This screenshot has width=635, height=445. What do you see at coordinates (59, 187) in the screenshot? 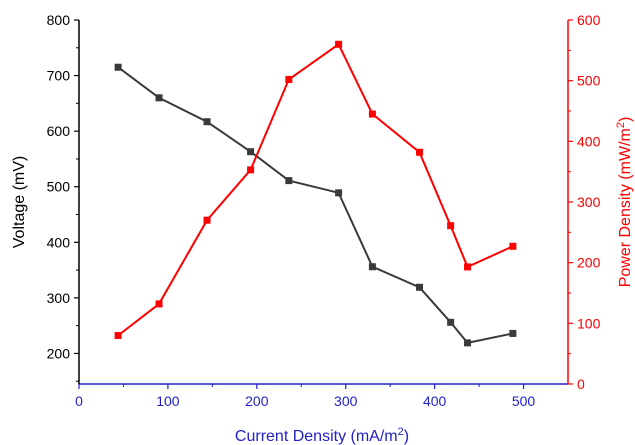
I see `left-tick-label: 500` at bounding box center [59, 187].